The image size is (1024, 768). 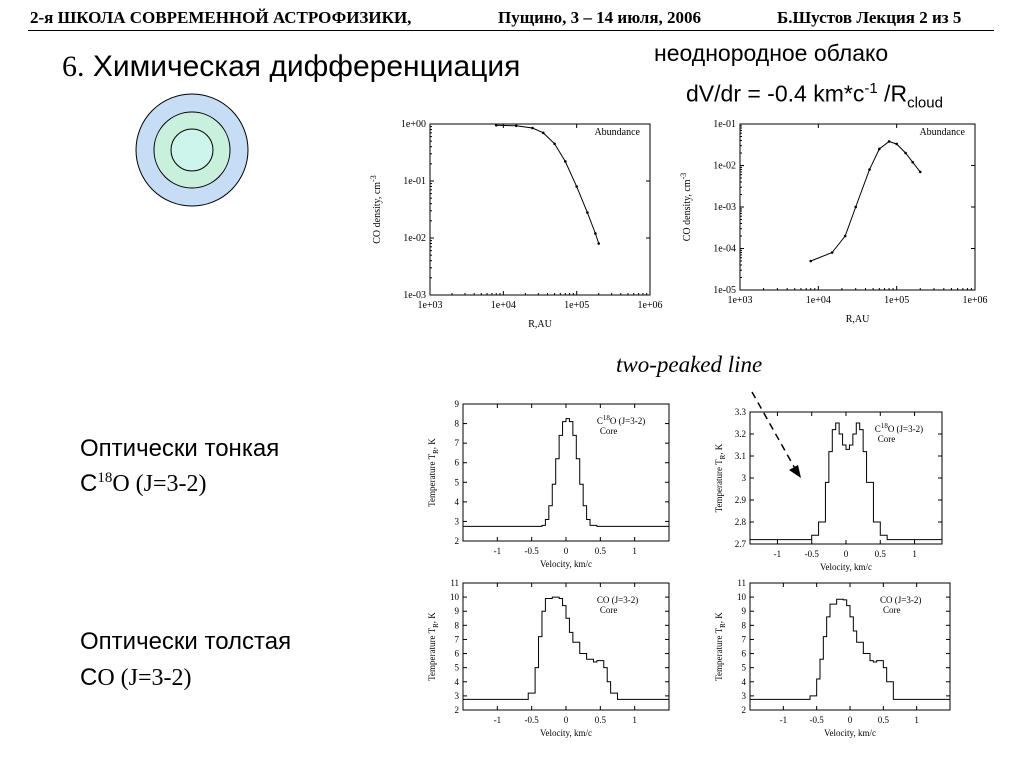 I want to click on header-place-date: Пущино, 3 – 14 июля, 2006, so click(x=600, y=17).